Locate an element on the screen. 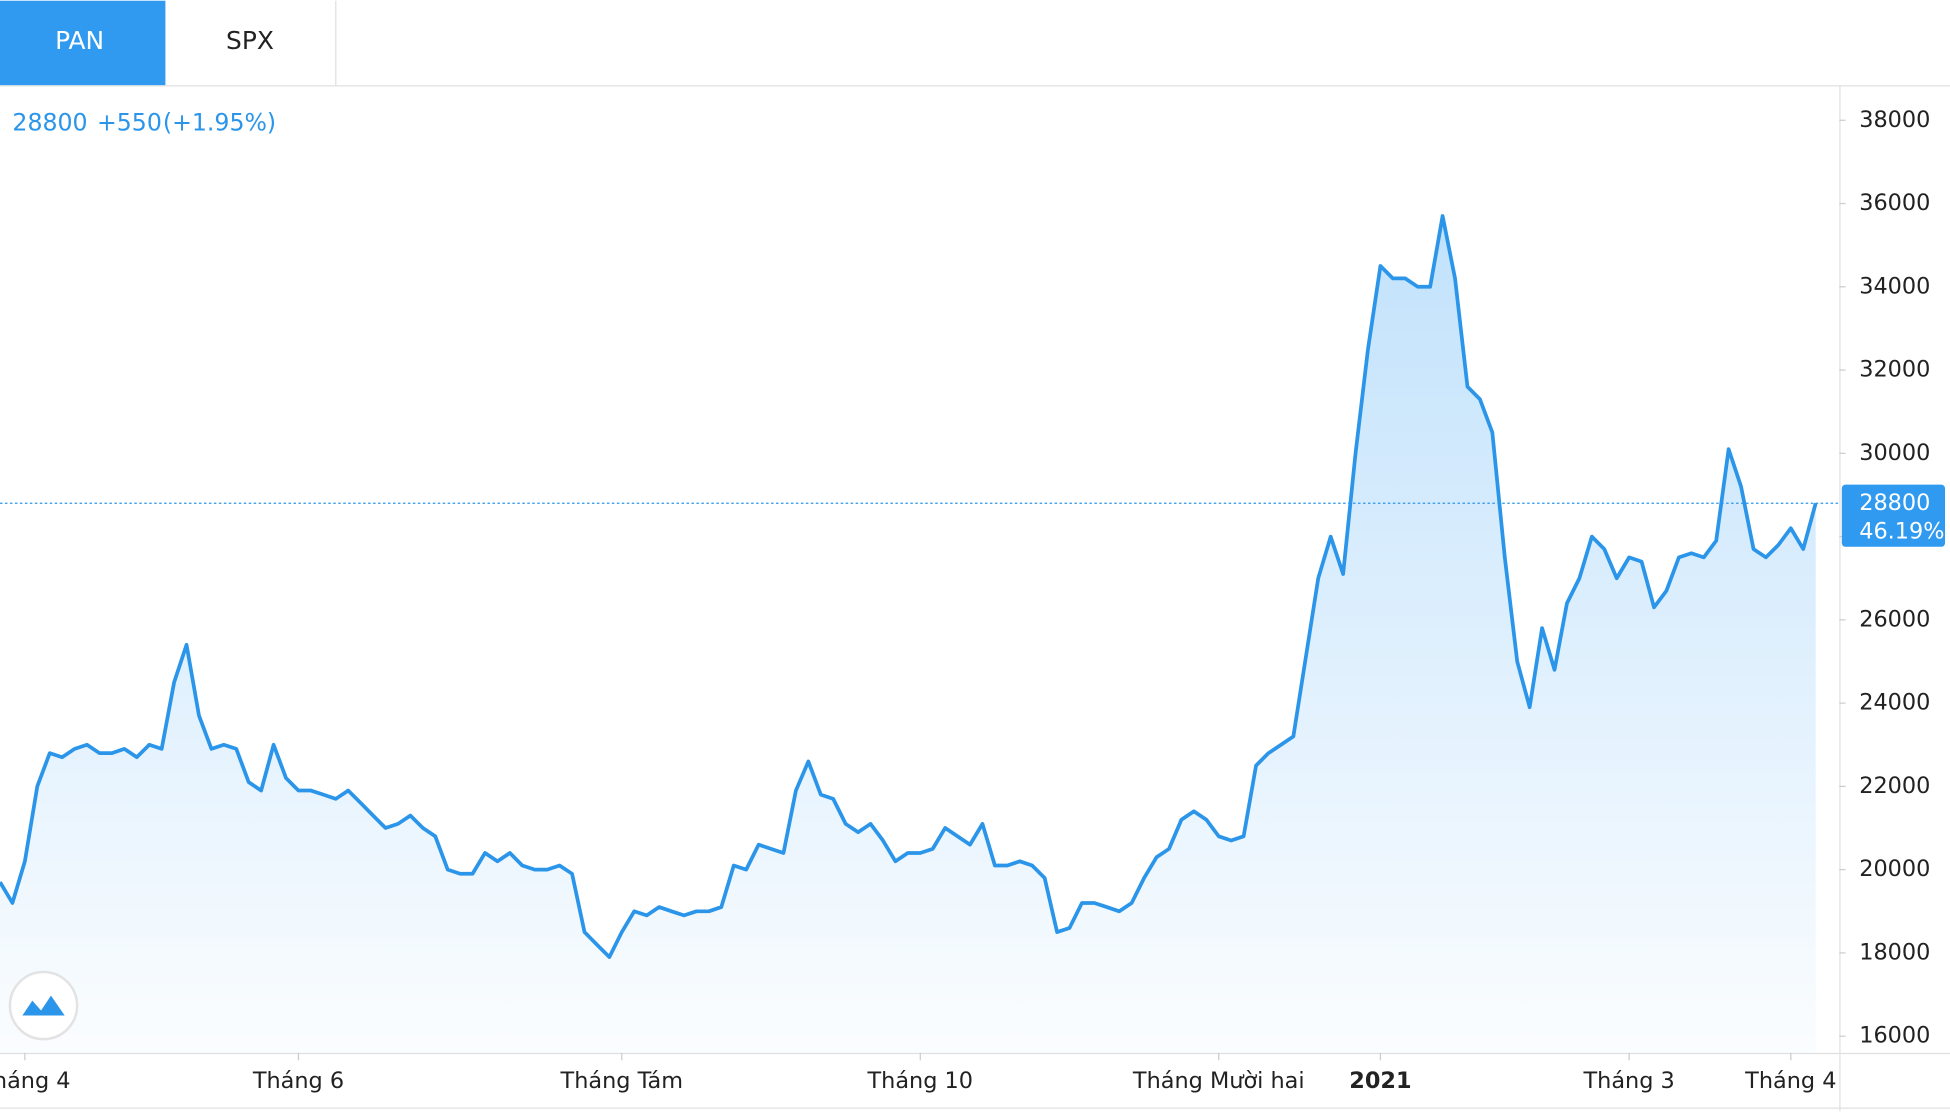 The width and height of the screenshot is (1950, 1112). x-tick-label: Tháng 10 is located at coordinates (920, 1081).